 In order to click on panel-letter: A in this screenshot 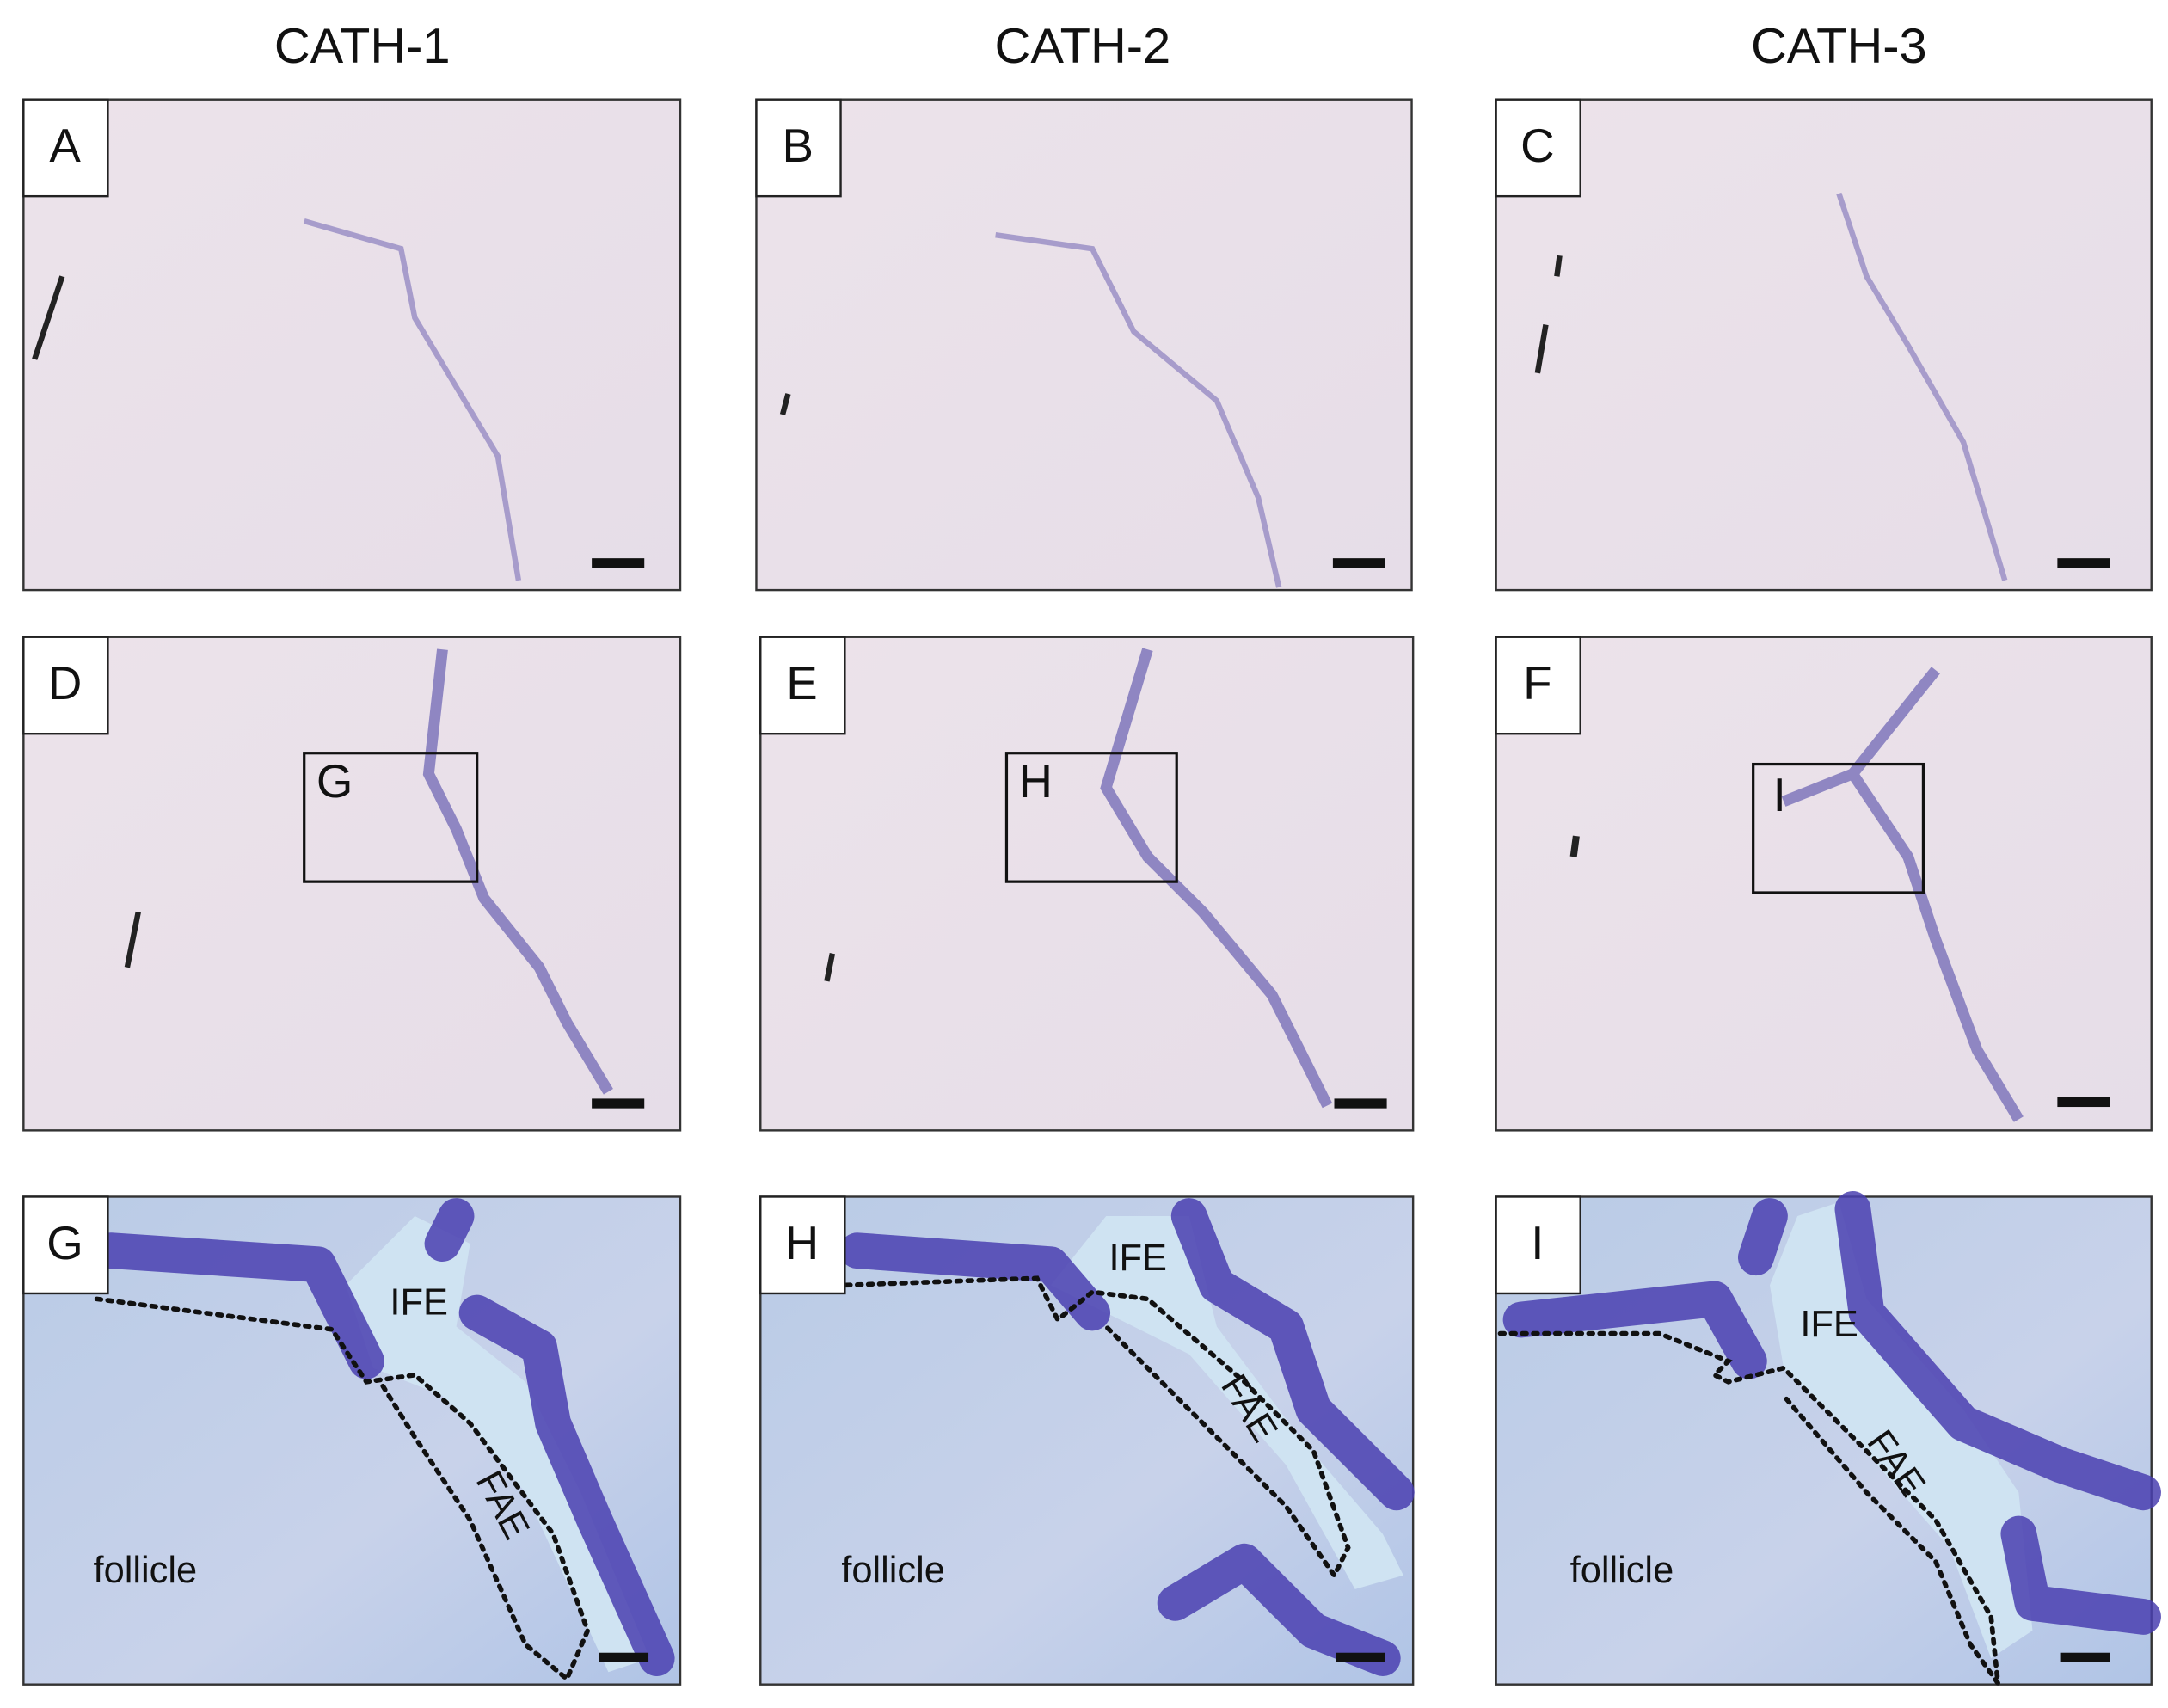, I will do `click(65, 146)`.